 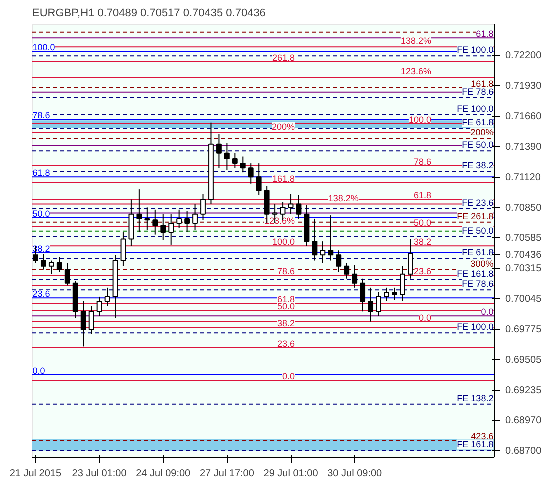 I want to click on x-tick-label: 27 Jul 17:00, so click(x=227, y=474).